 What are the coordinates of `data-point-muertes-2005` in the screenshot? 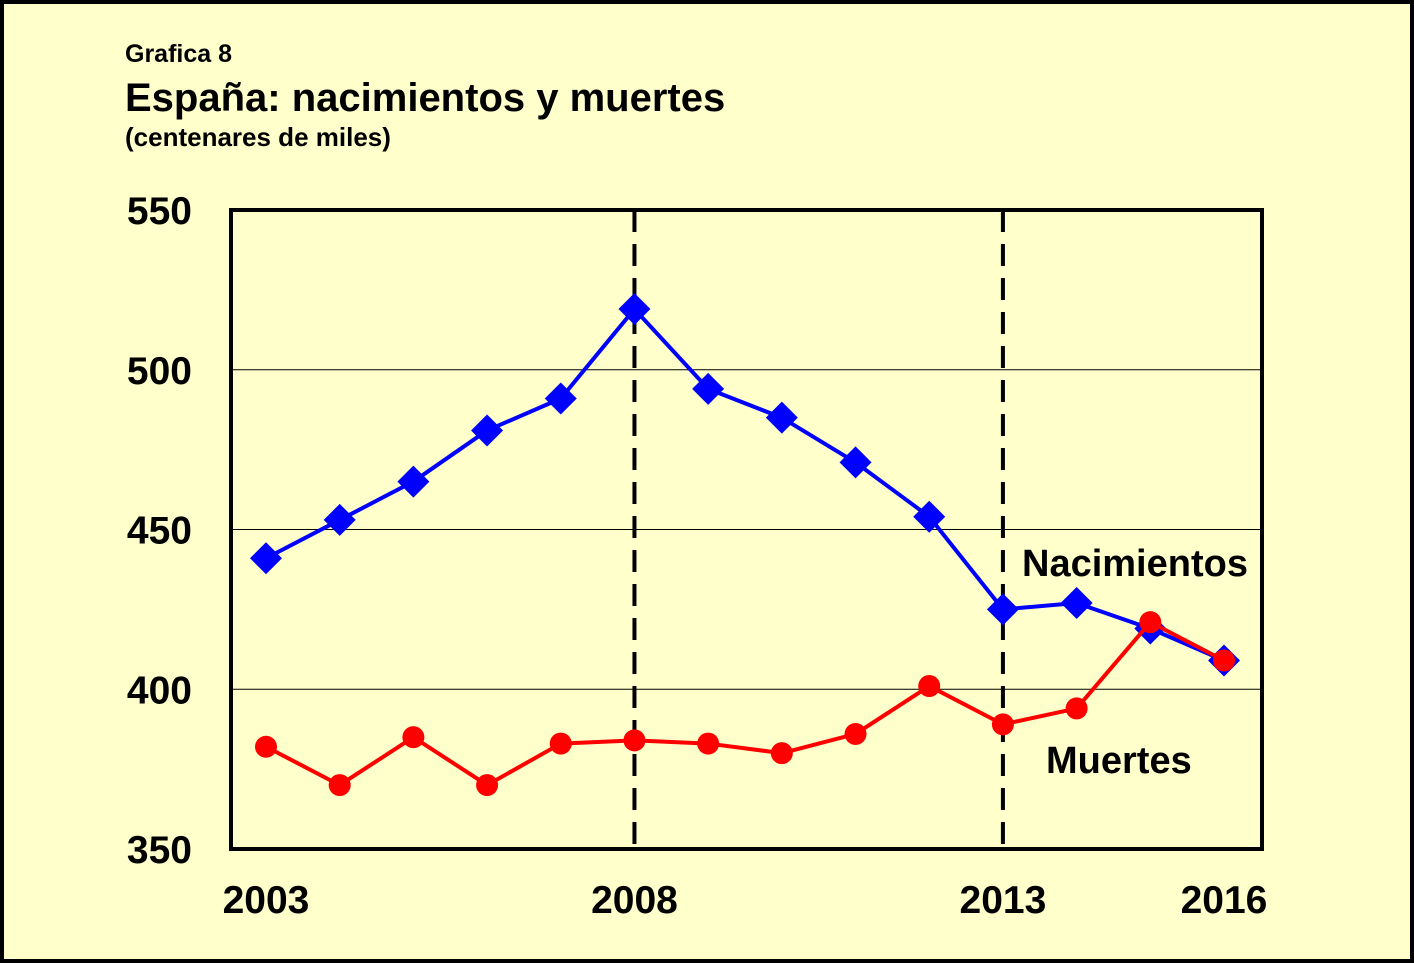 It's located at (413, 737).